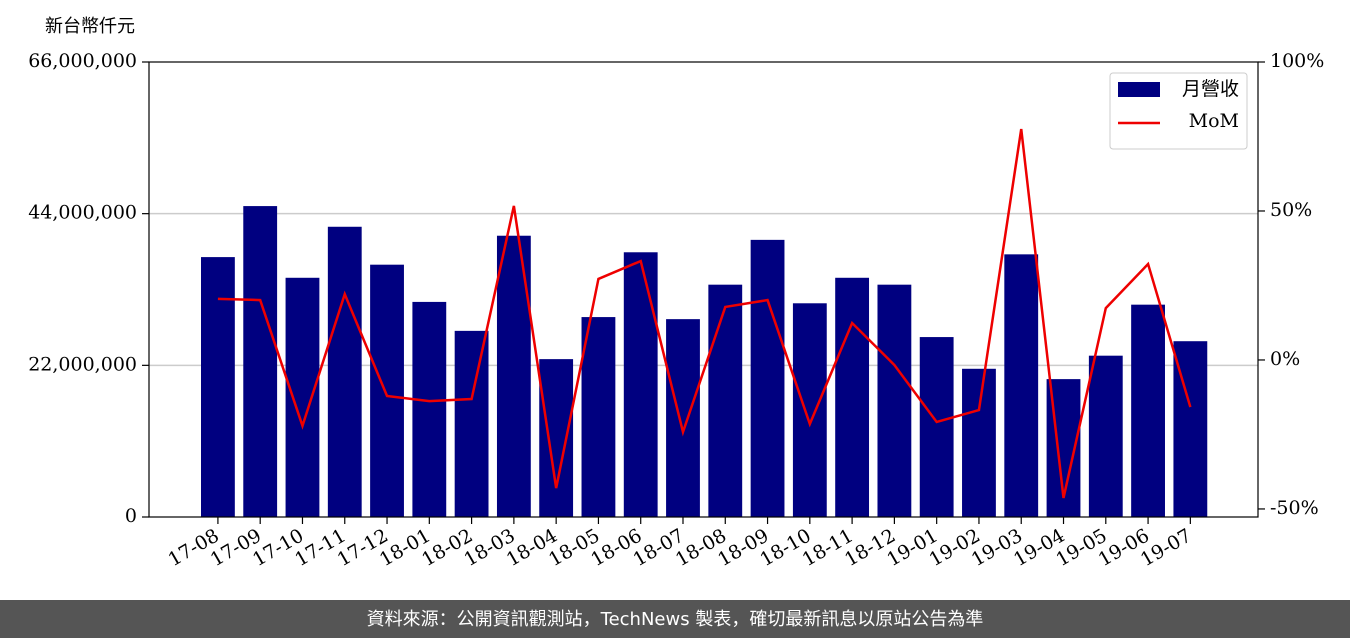  What do you see at coordinates (131, 516) in the screenshot?
I see `y-tick-label: 0` at bounding box center [131, 516].